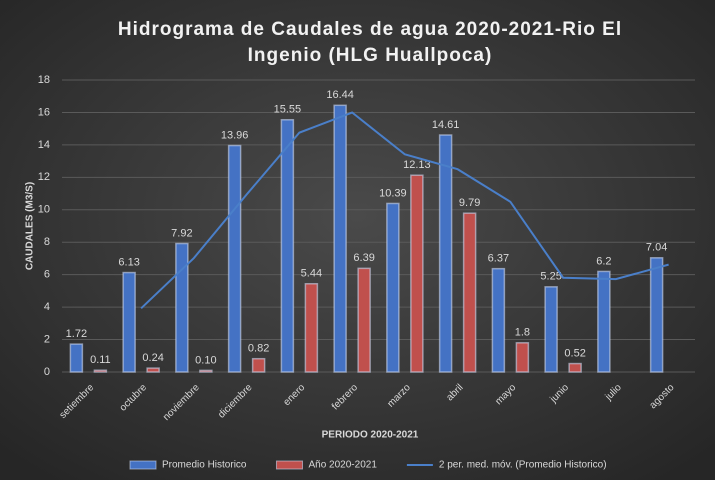 The width and height of the screenshot is (715, 480). What do you see at coordinates (342, 465) in the screenshot?
I see `legend-label: Año 2020-2021` at bounding box center [342, 465].